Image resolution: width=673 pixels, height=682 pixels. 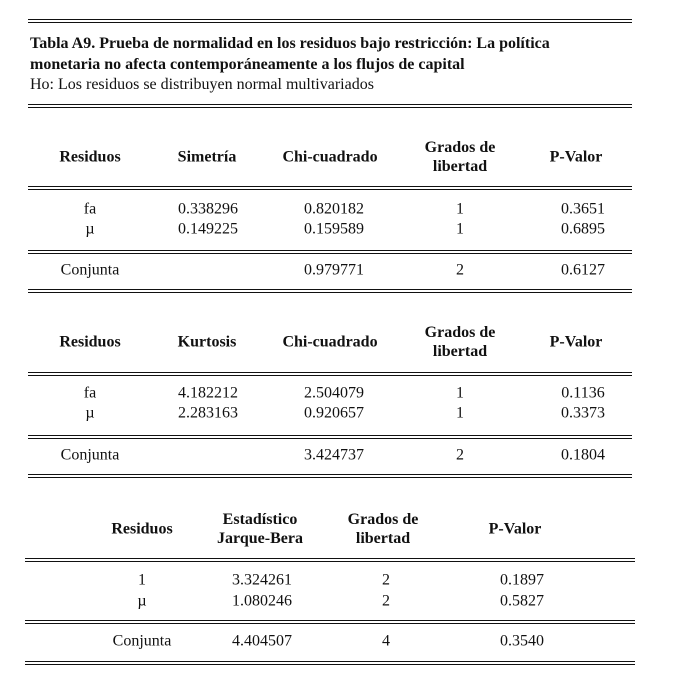 I want to click on table-cell: 0.1897, so click(x=522, y=580).